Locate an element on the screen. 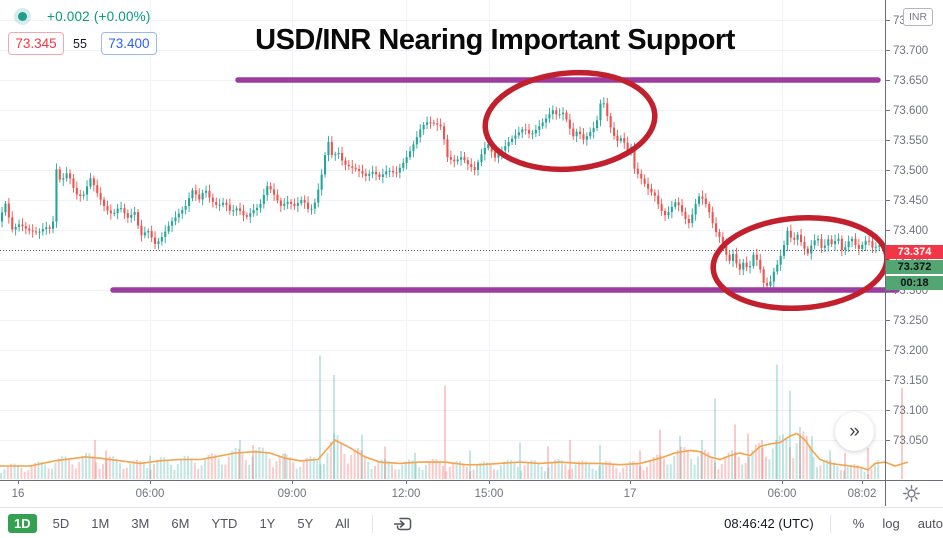 The width and height of the screenshot is (943, 538). currency-unit-badge: INR is located at coordinates (918, 17).